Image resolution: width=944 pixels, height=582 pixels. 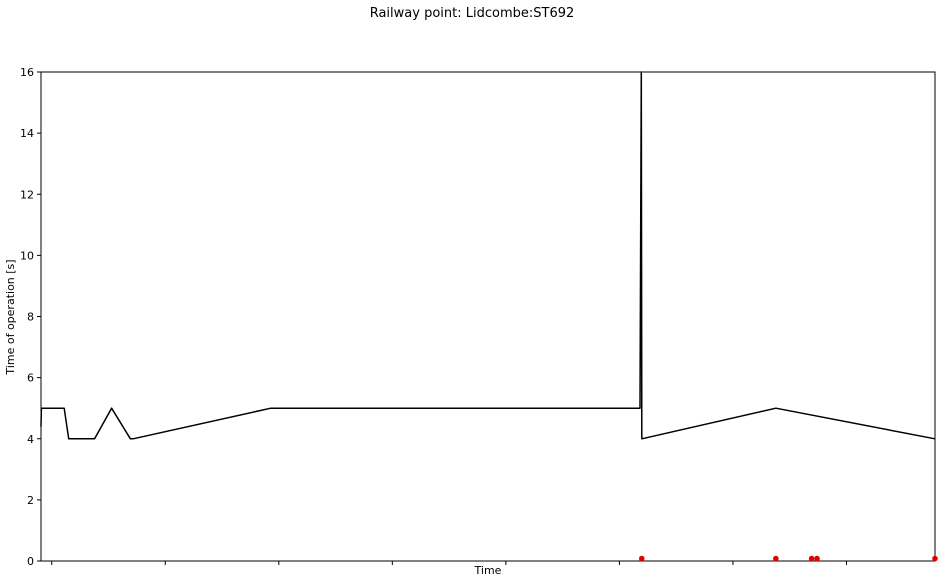 I want to click on y-tick-label: 8, so click(x=30, y=317).